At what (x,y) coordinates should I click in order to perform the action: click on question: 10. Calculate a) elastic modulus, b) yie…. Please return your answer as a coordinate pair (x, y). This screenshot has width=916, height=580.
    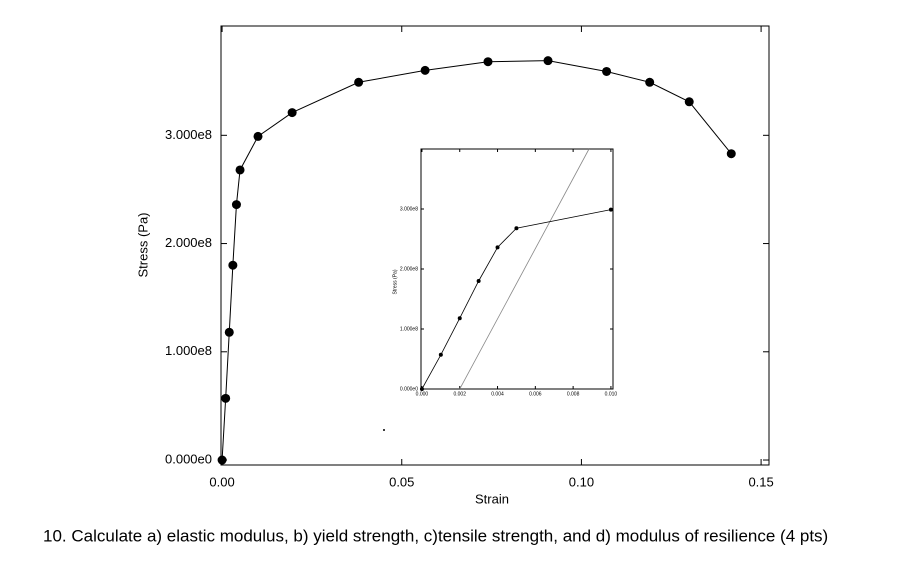
    Looking at the image, I should click on (435, 535).